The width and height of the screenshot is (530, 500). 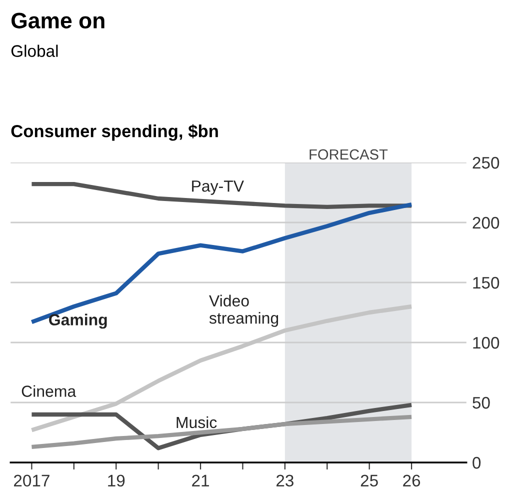 I want to click on y-tick-label: 250, so click(x=486, y=162).